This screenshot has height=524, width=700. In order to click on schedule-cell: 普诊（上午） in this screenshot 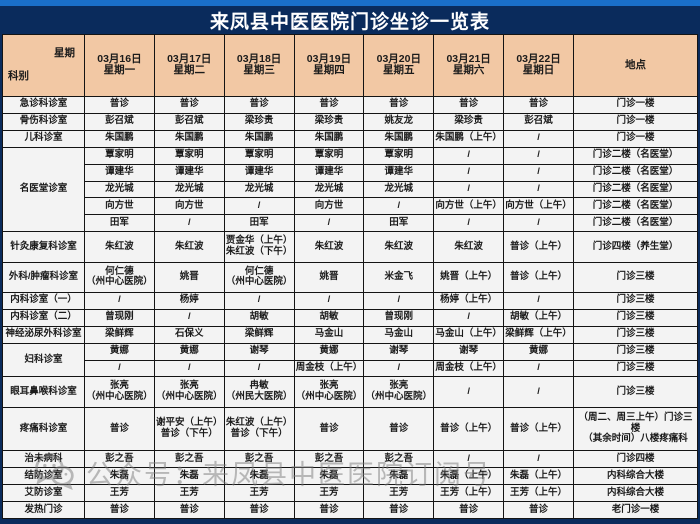, I will do `click(469, 429)`.